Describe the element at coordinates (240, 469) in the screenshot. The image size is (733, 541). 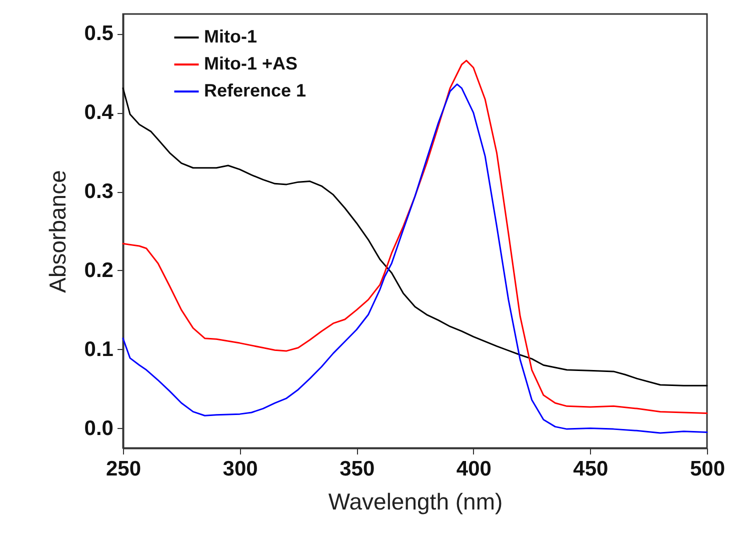
I see `x-tick-label: 300` at that location.